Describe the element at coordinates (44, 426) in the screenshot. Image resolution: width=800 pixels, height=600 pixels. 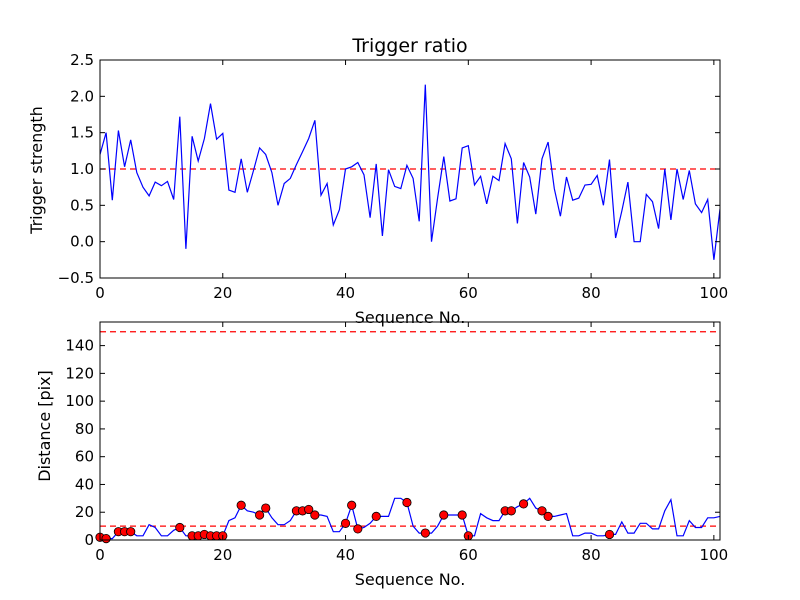
I see `y-axis-label: Distance [pix]` at that location.